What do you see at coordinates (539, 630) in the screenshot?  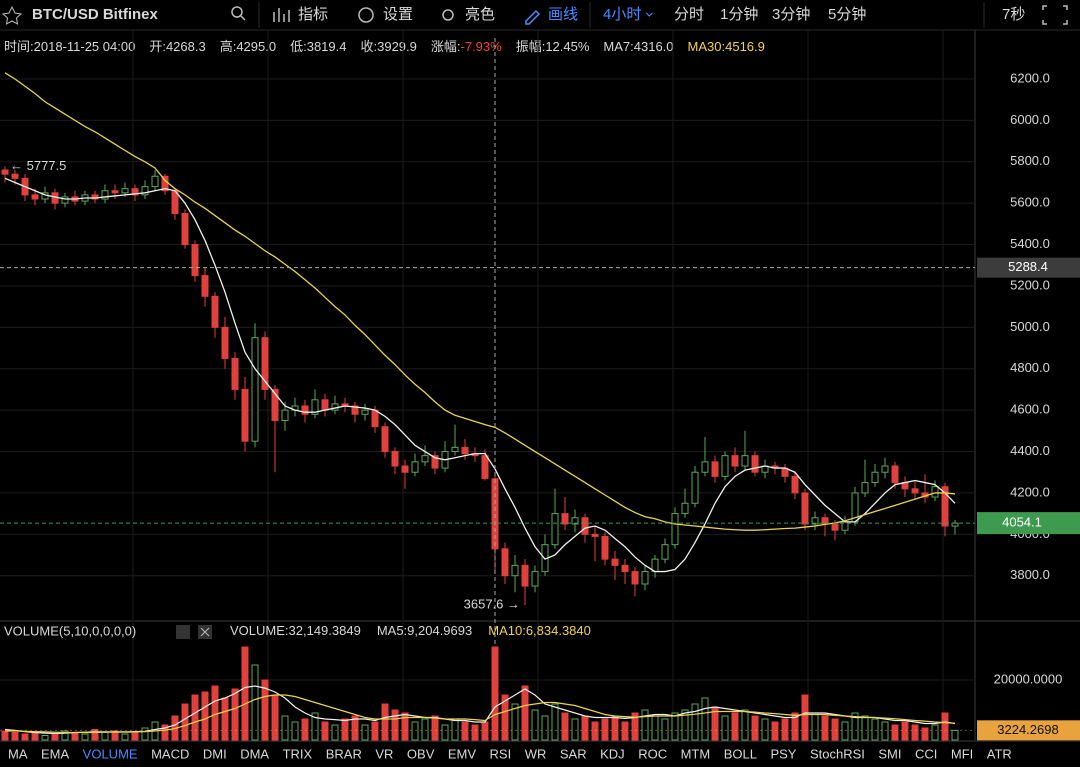 I see `info-item: MA10:6,834.3840` at bounding box center [539, 630].